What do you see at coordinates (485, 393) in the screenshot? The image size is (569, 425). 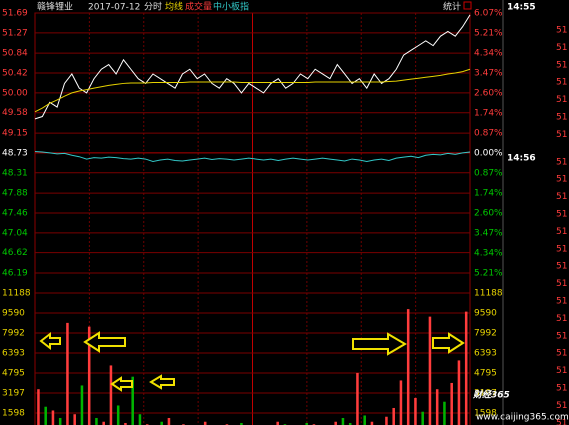 I see `y2-tick-label: 3197` at bounding box center [485, 393].